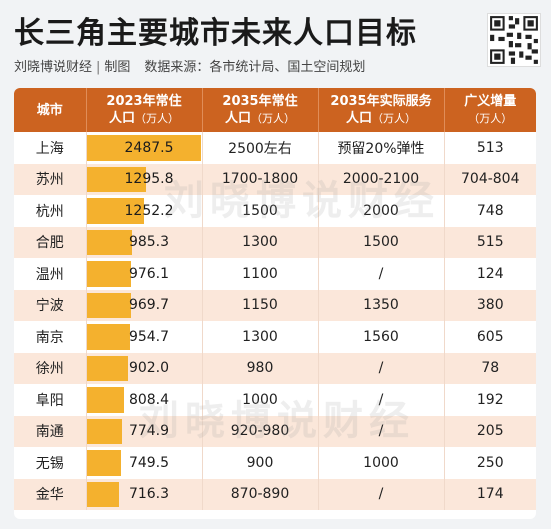 The height and width of the screenshot is (529, 551). What do you see at coordinates (490, 179) in the screenshot?
I see `increment-cell: 704-804` at bounding box center [490, 179].